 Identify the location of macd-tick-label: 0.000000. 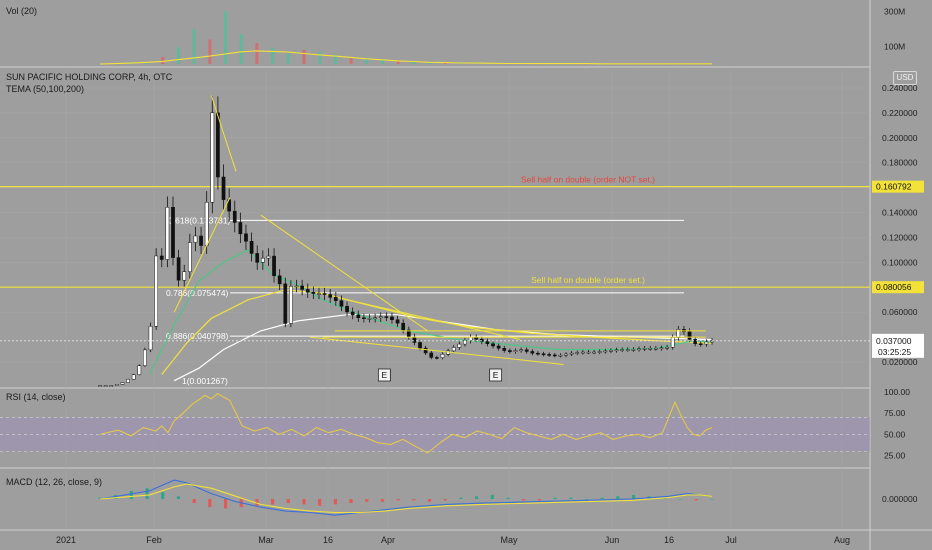
(900, 499).